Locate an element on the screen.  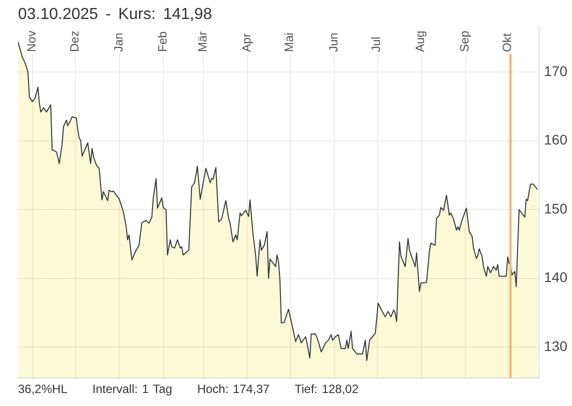
y-tick-label: 160 is located at coordinates (556, 140).